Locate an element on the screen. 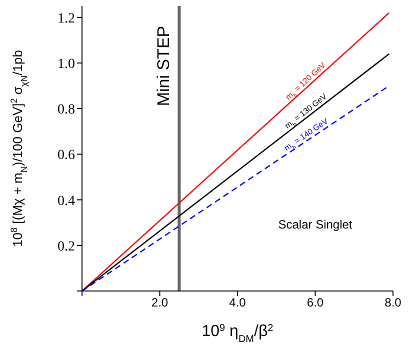  x-tick-label: 2.0 is located at coordinates (159, 303).